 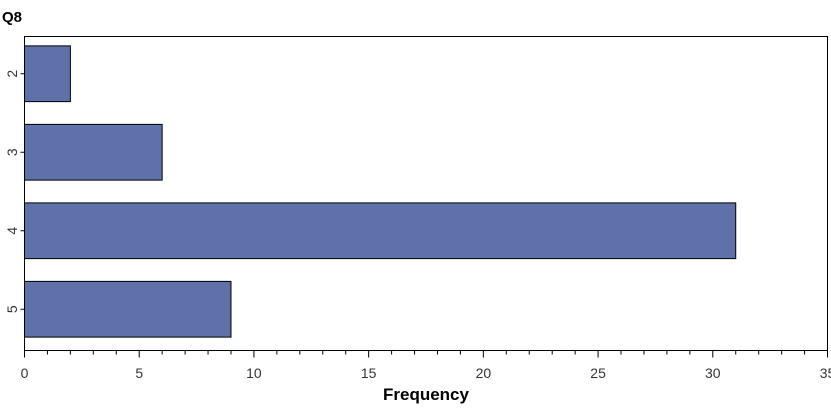 What do you see at coordinates (12, 309) in the screenshot?
I see `y-tick-label-5: 5` at bounding box center [12, 309].